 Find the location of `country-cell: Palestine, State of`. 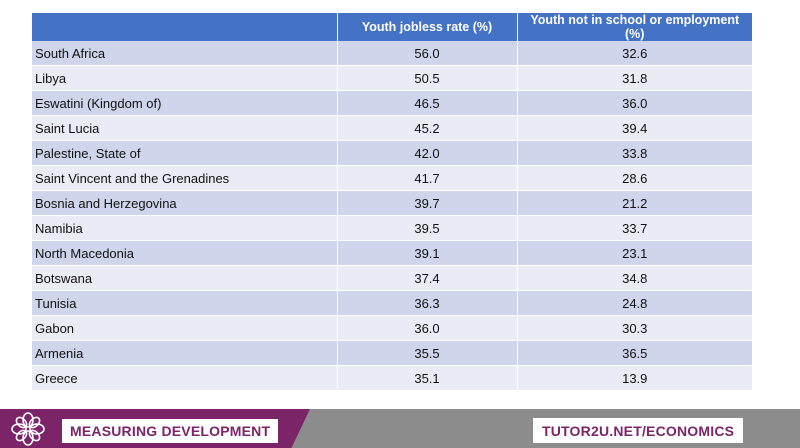

country-cell: Palestine, State of is located at coordinates (185, 153).